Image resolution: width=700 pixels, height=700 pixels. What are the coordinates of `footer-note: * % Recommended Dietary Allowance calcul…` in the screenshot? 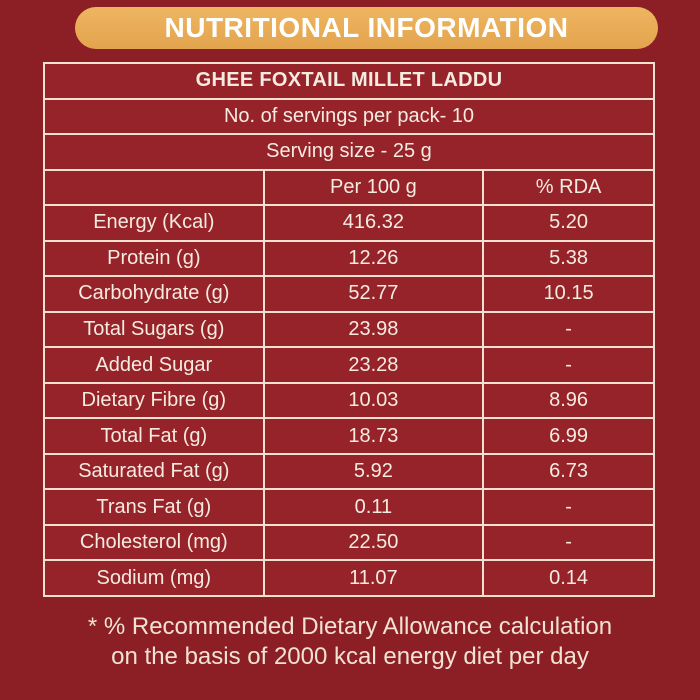 It's located at (350, 642).